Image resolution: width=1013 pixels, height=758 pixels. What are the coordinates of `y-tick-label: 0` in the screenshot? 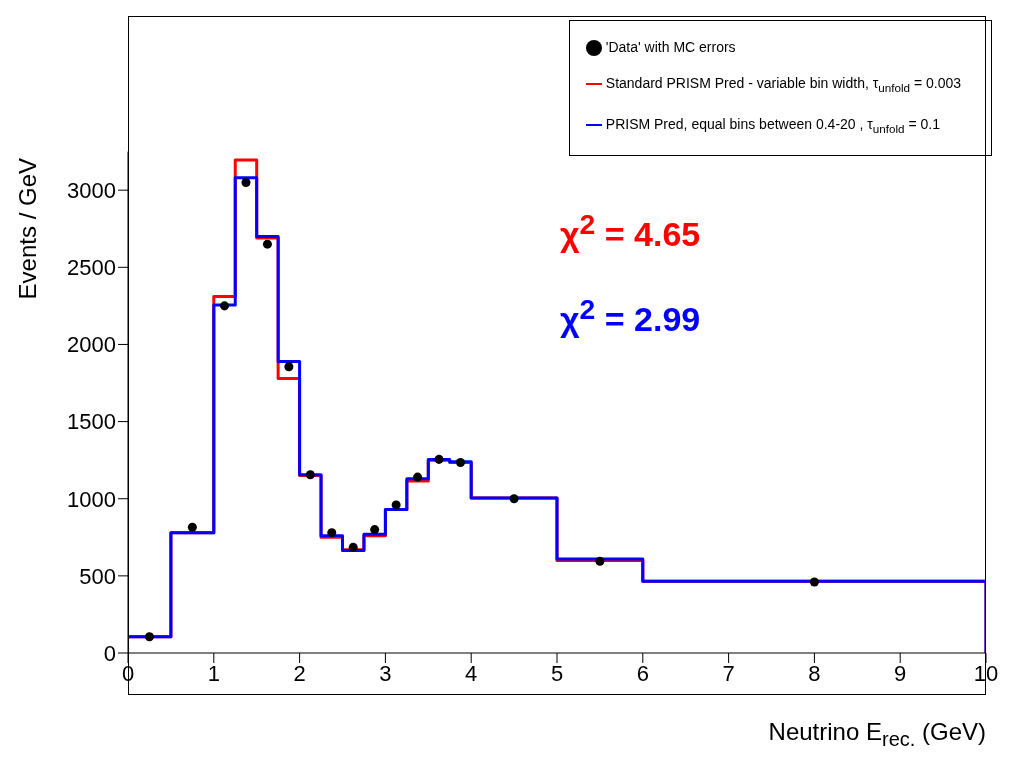 It's located at (109, 653).